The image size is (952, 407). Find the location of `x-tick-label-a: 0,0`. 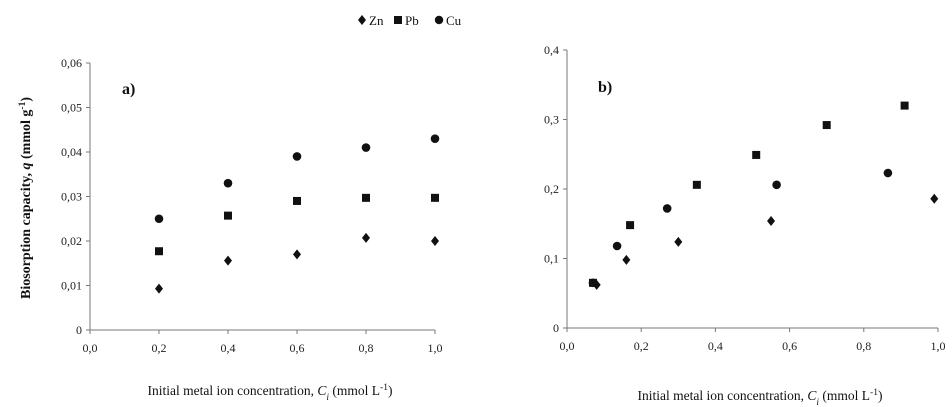

x-tick-label-a: 0,0 is located at coordinates (90, 348).